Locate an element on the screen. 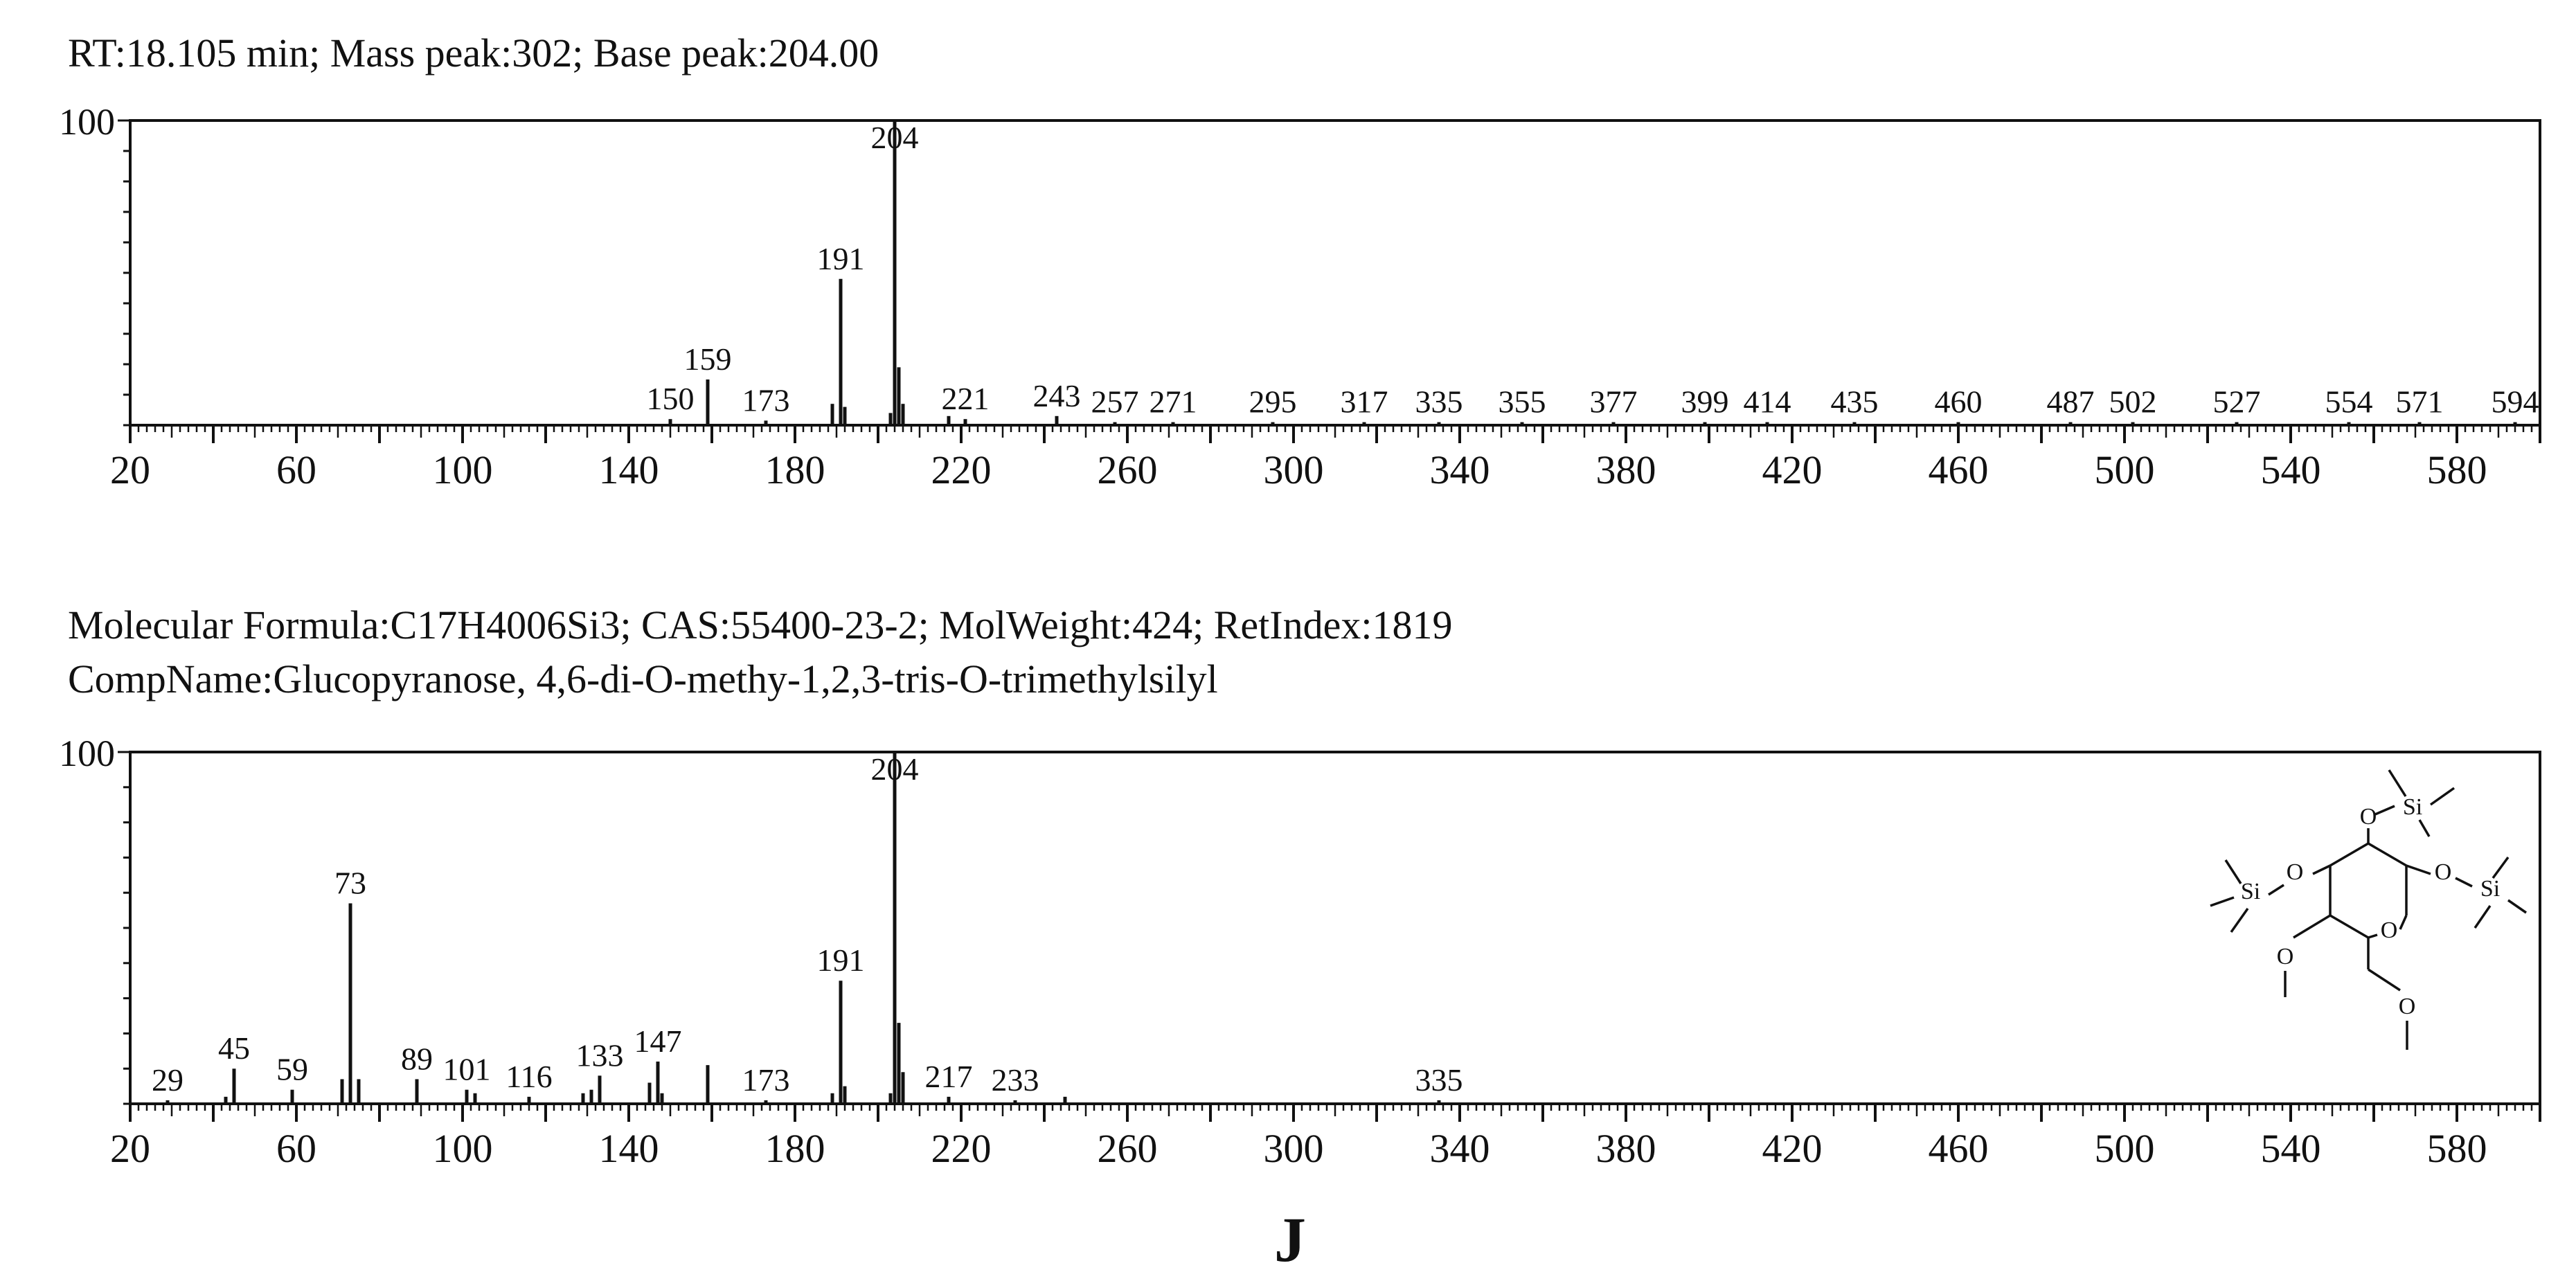  chart-1-peak-label: 554 is located at coordinates (2349, 402).